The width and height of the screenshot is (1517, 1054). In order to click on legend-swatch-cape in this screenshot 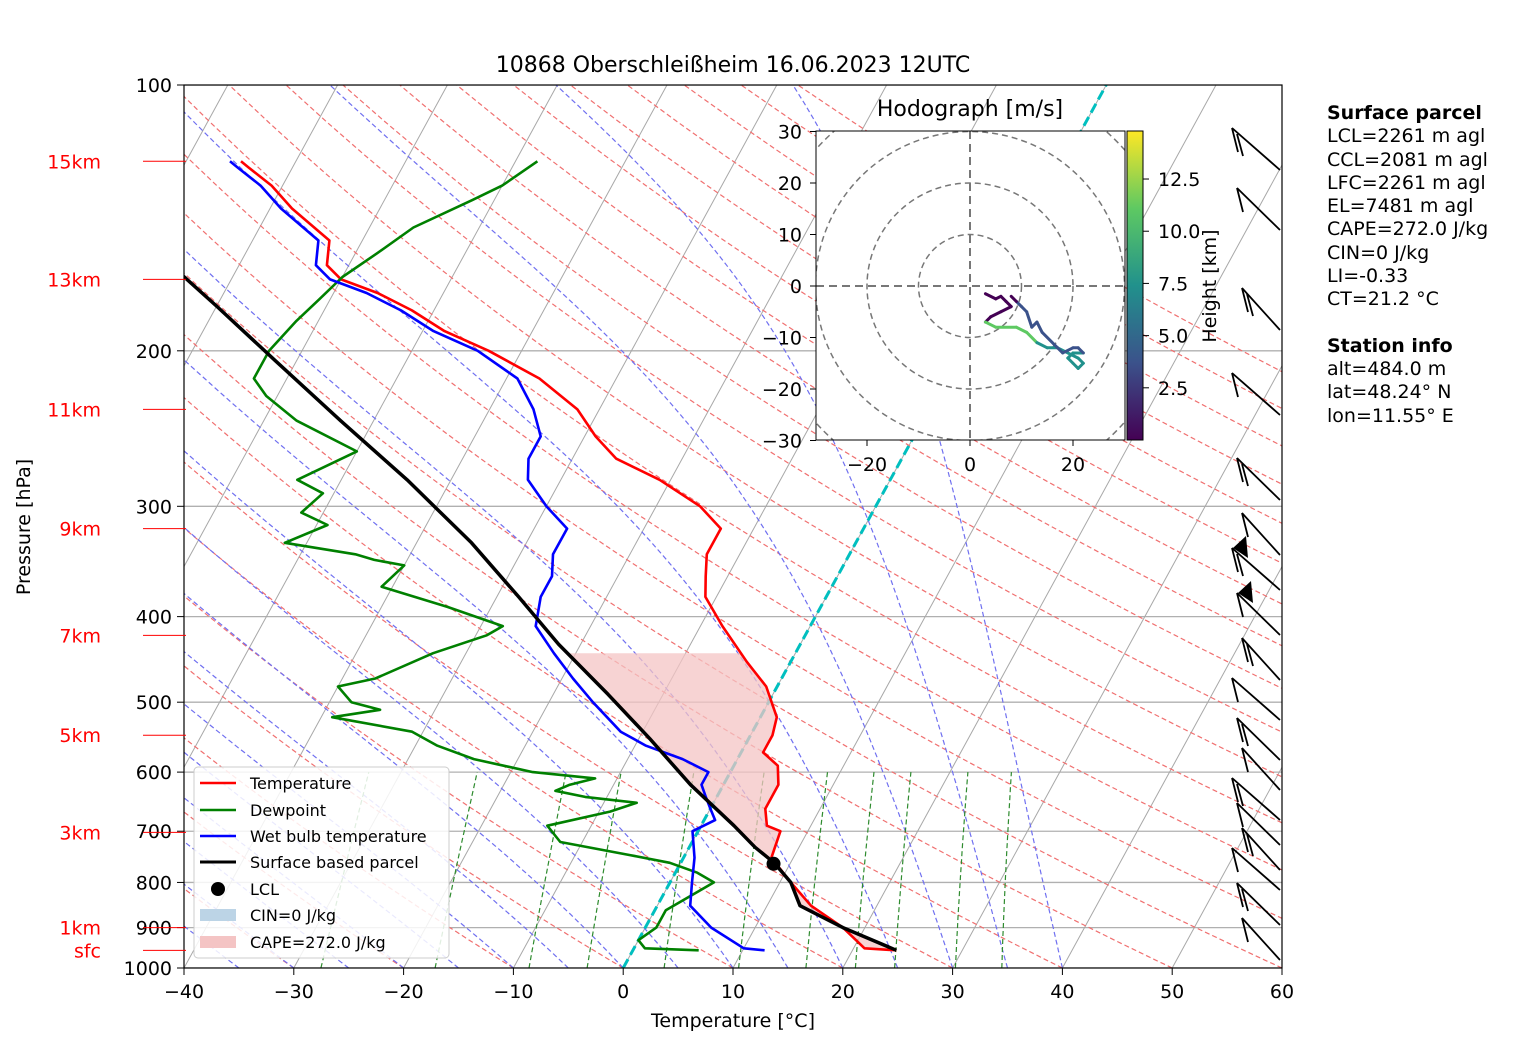, I will do `click(218, 942)`.